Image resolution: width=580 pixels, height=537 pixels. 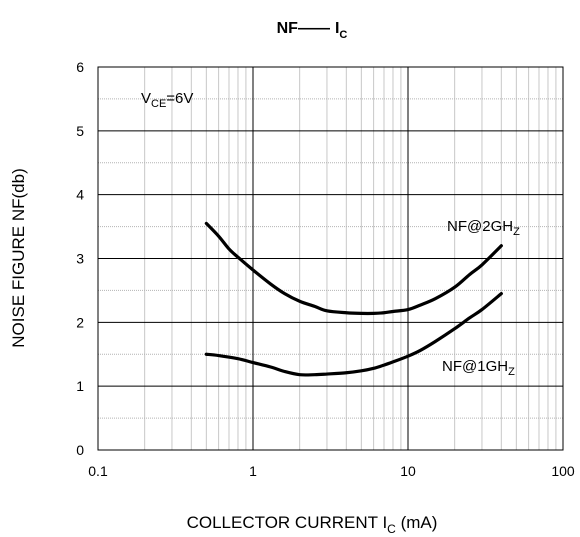 What do you see at coordinates (80, 67) in the screenshot?
I see `y-tick-label: 6` at bounding box center [80, 67].